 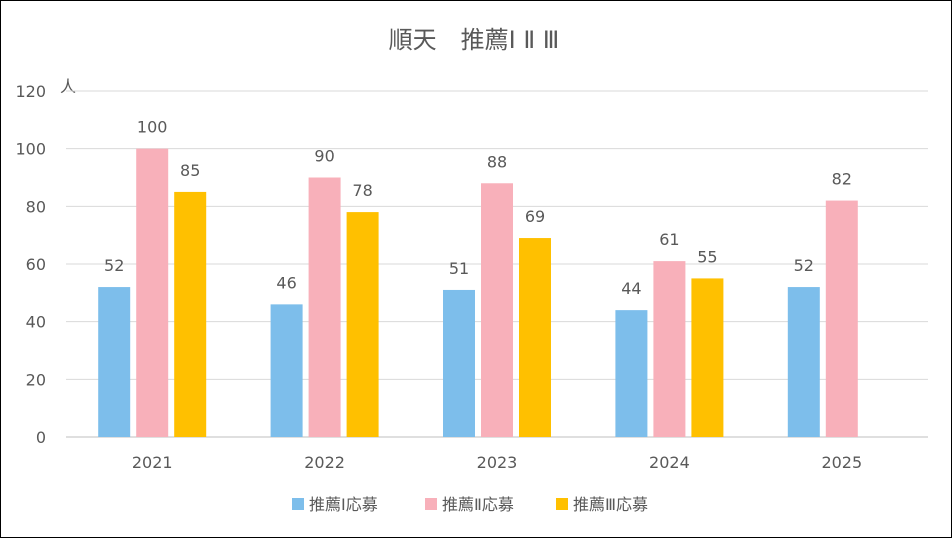 I want to click on x-tick-label: 2025, so click(x=841, y=462).